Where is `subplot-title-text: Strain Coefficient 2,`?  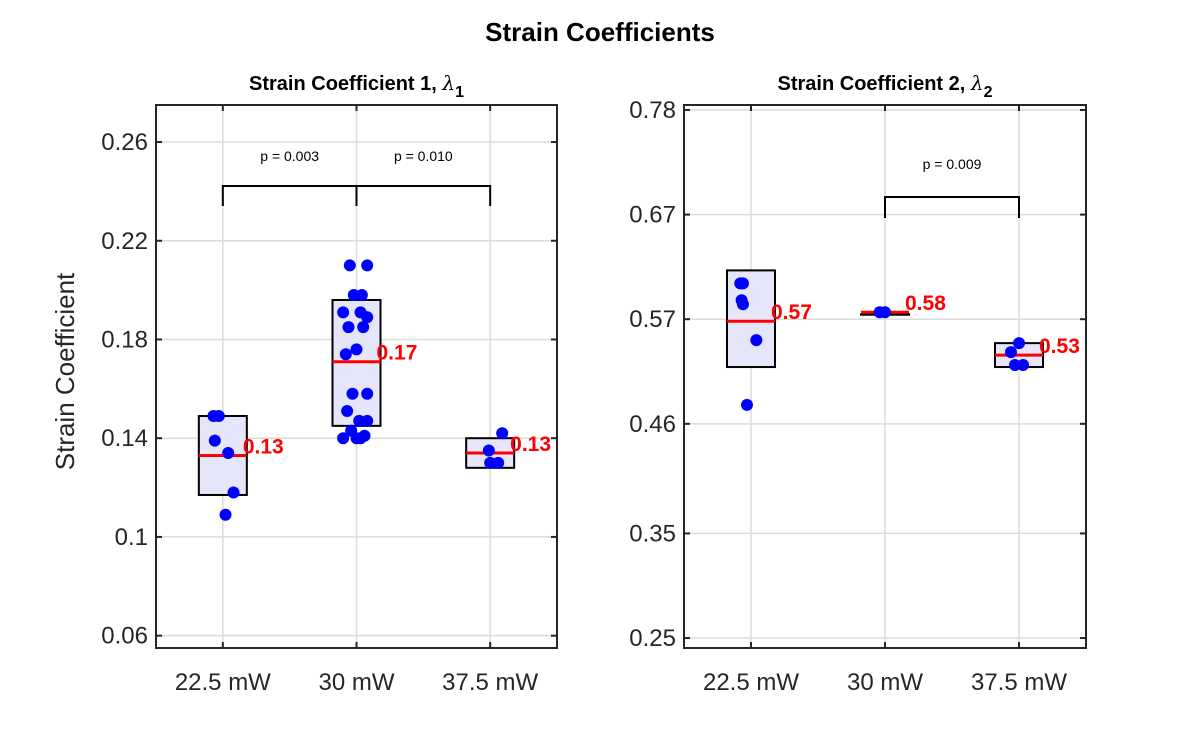 subplot-title-text: Strain Coefficient 2, is located at coordinates (874, 84).